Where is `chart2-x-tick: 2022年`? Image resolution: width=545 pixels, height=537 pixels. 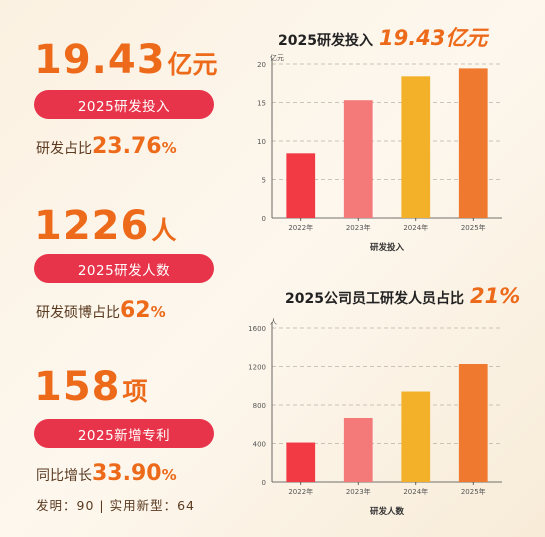 chart2-x-tick: 2022年 is located at coordinates (300, 491).